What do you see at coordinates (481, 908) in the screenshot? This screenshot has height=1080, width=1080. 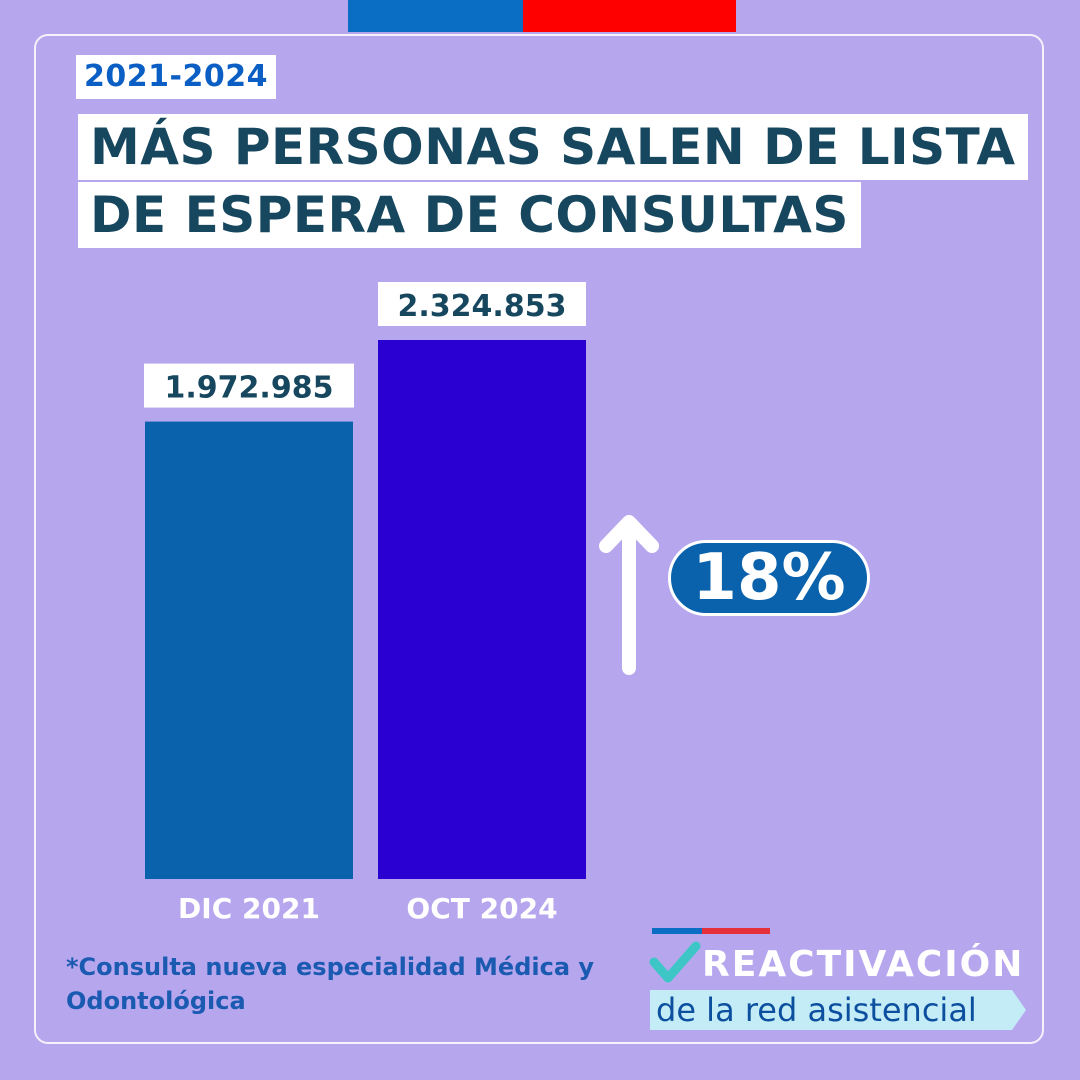 I see `category-label-2: OCT 2024` at bounding box center [481, 908].